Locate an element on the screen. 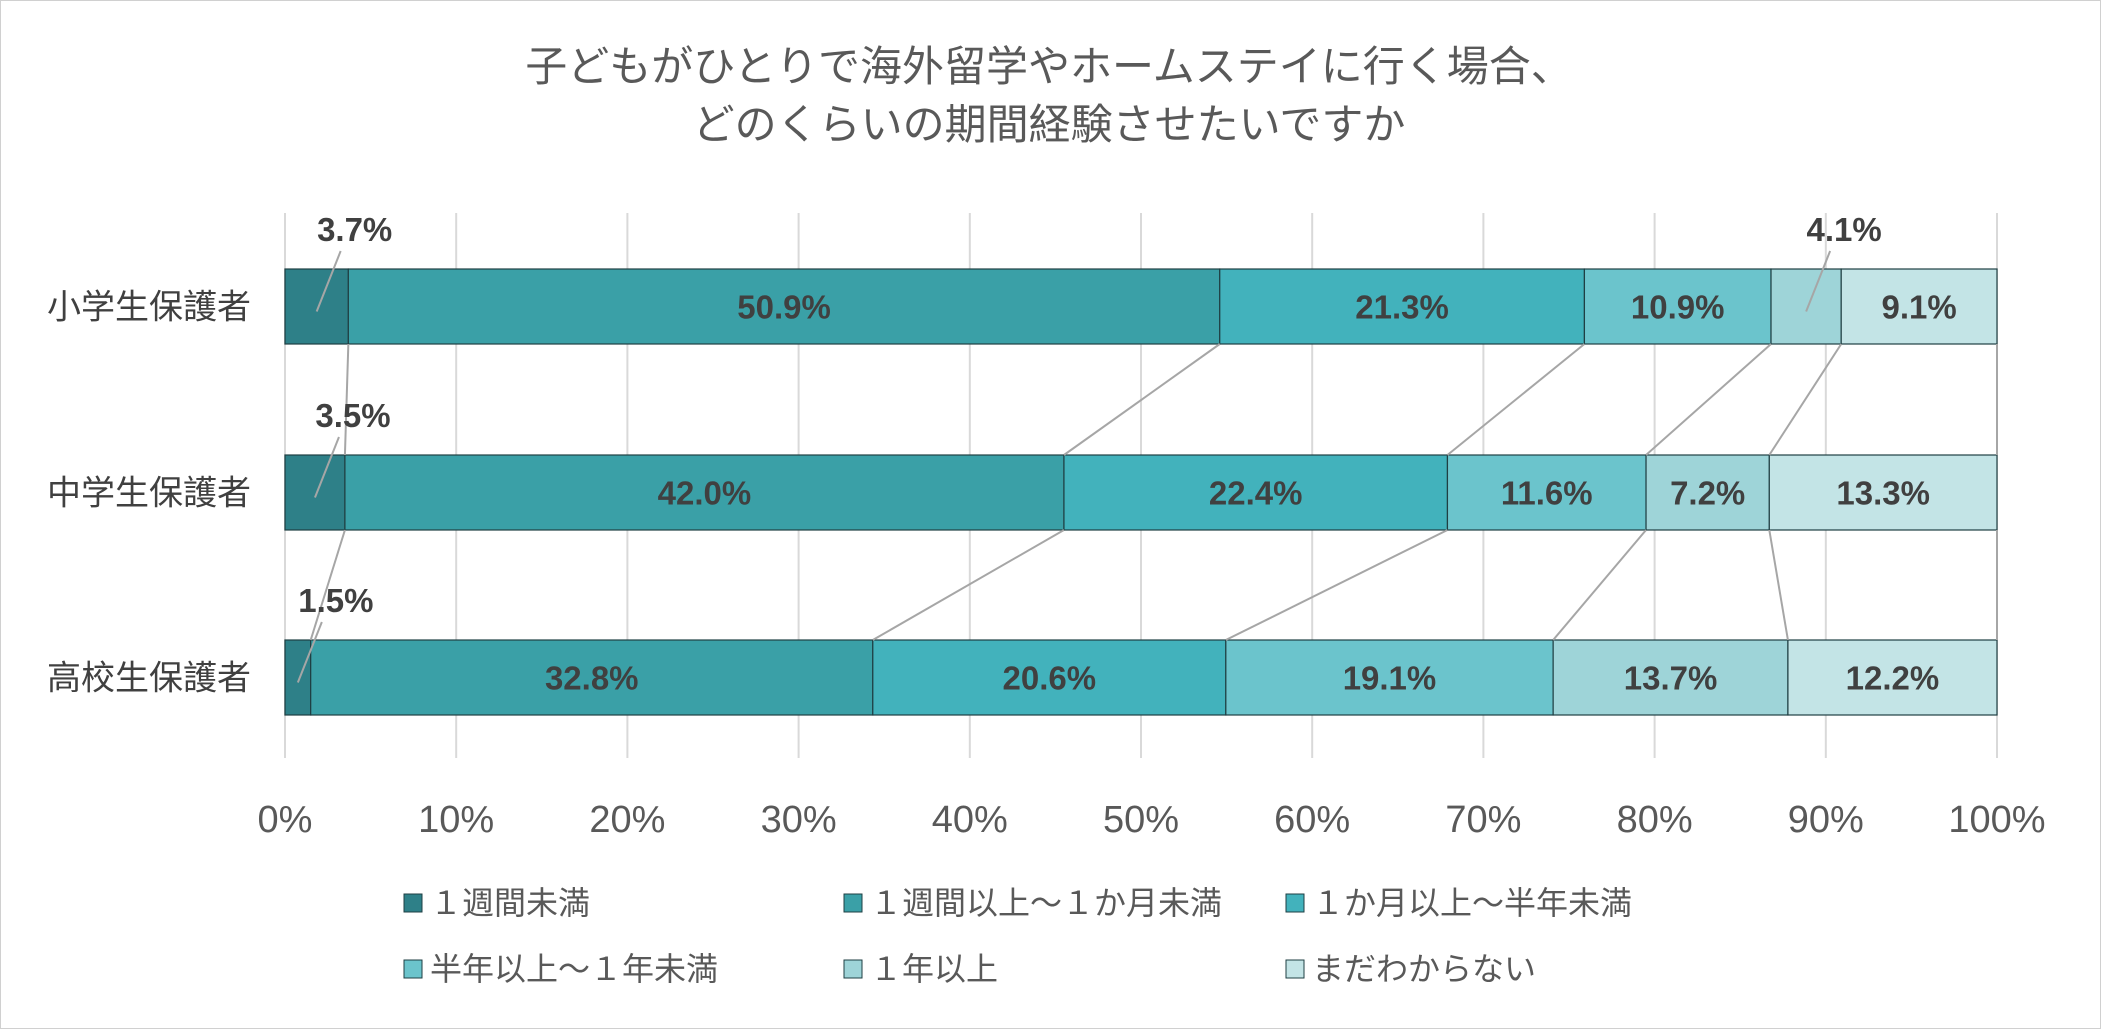  data-label-2-3: 22.4% is located at coordinates (1256, 493).